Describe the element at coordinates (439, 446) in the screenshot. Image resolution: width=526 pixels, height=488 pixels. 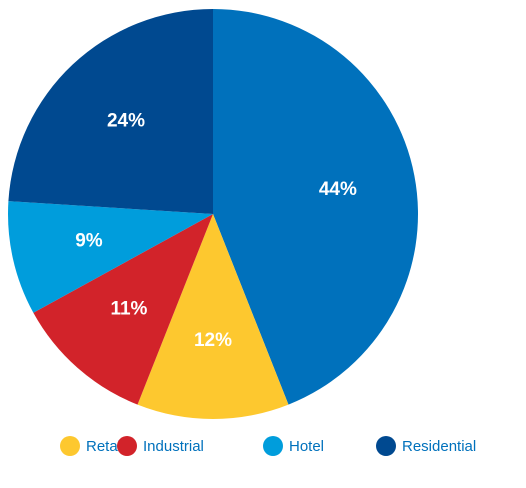
I see `legend-label: Residential` at that location.